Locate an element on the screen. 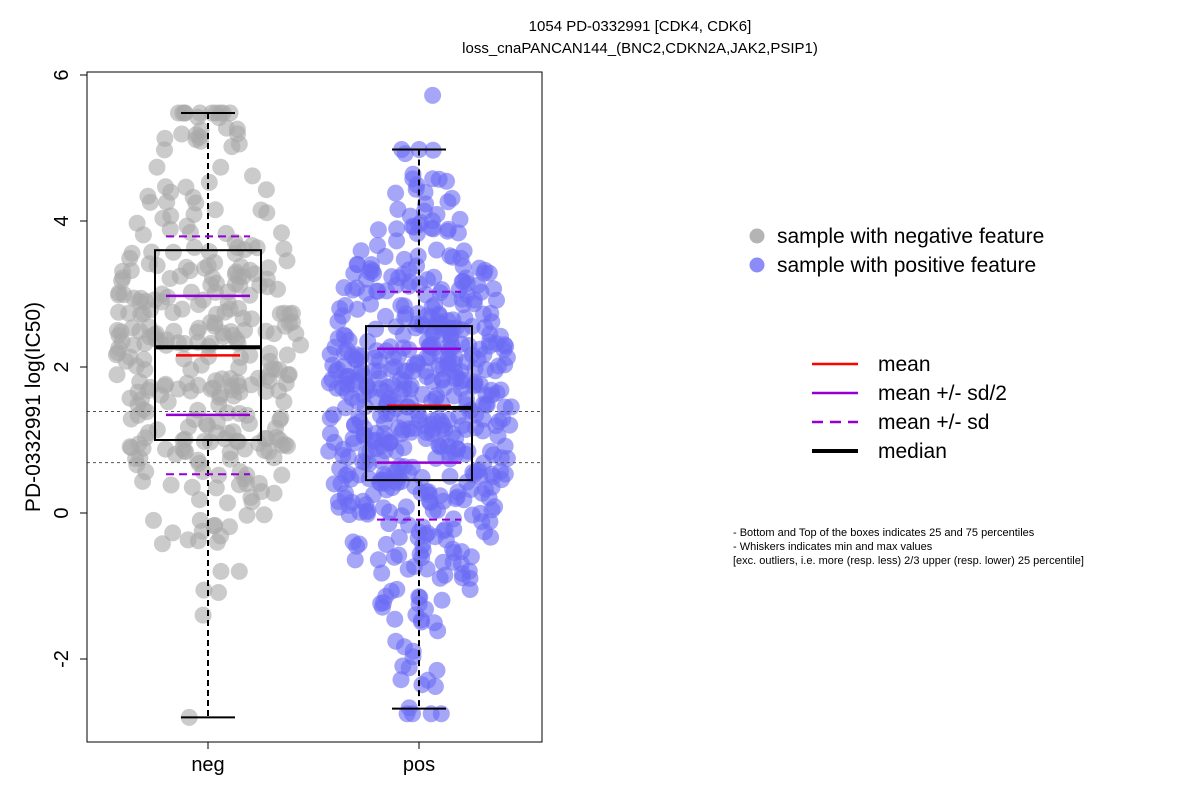 Image resolution: width=1200 pixels, height=800 pixels. y-tick-label: -2 is located at coordinates (62, 659).